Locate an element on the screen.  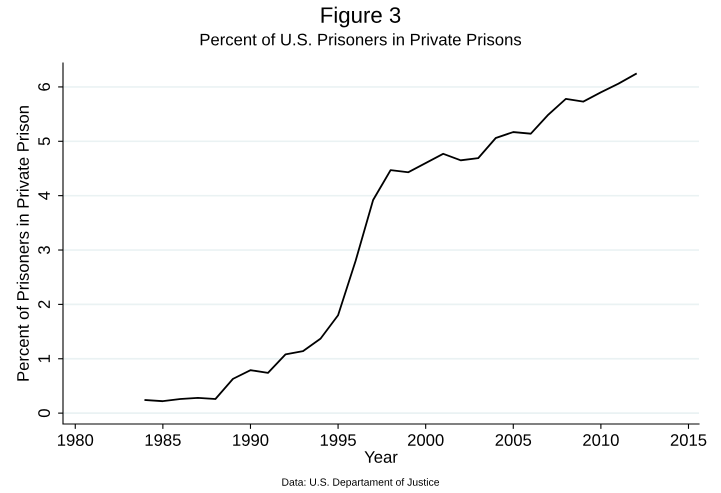
y-tick-label: 0 is located at coordinates (44, 413).